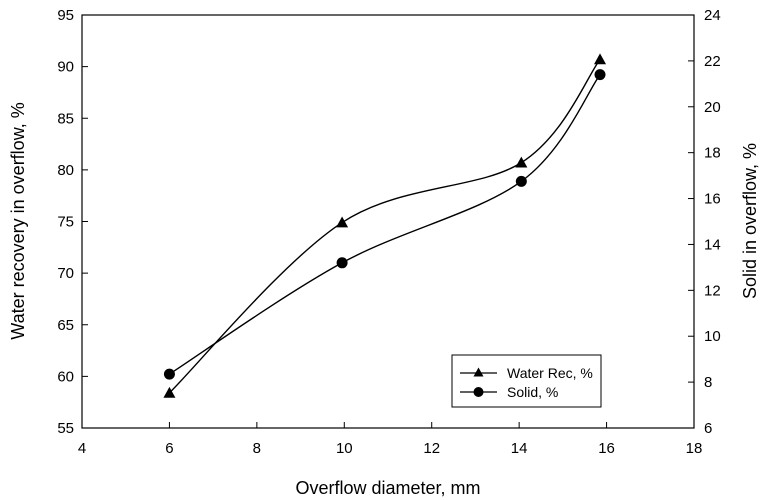 The width and height of the screenshot is (767, 500). Describe the element at coordinates (550, 373) in the screenshot. I see `legend-label-water-rec: Water Rec, %` at that location.